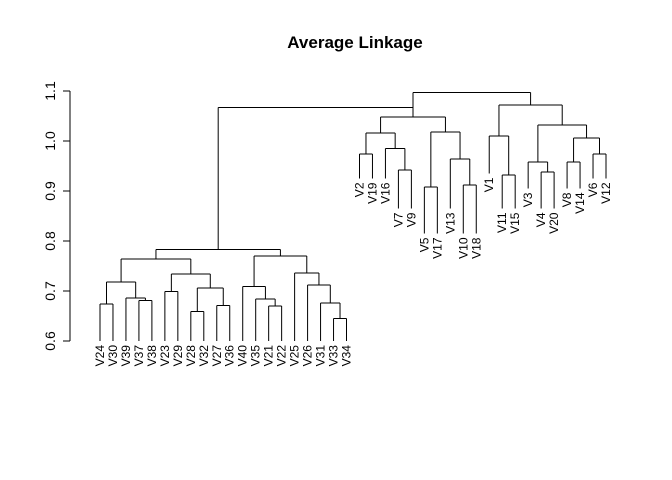 This screenshot has width=672, height=480. Describe the element at coordinates (411, 219) in the screenshot. I see `leaf-label: V9` at that location.